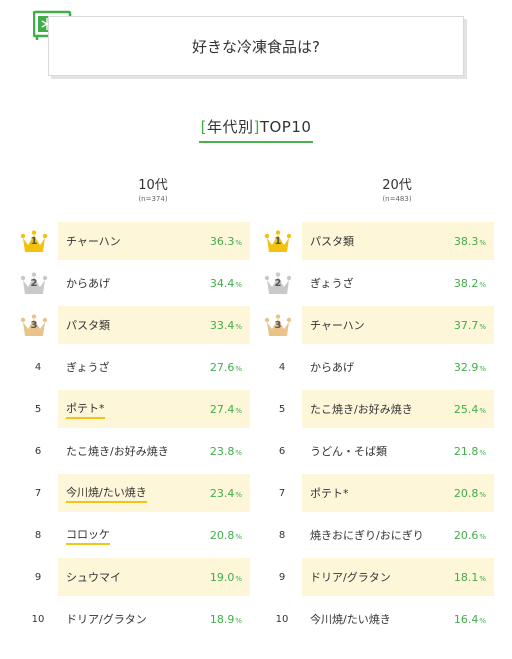  I want to click on percentage-value: 25.4, so click(466, 409).